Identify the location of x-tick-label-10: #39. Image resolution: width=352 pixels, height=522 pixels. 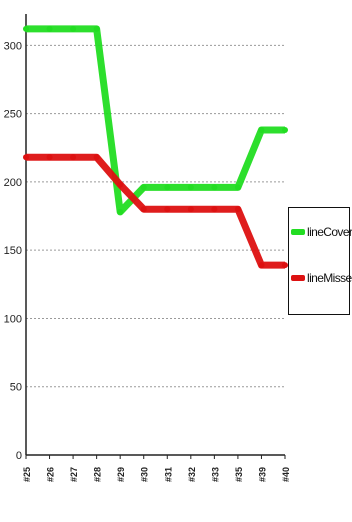
(262, 474).